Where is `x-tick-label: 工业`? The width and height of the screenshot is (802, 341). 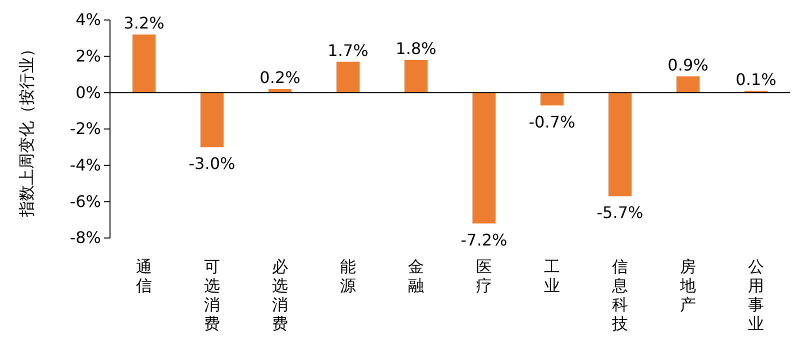
x-tick-label: 工业 is located at coordinates (552, 276).